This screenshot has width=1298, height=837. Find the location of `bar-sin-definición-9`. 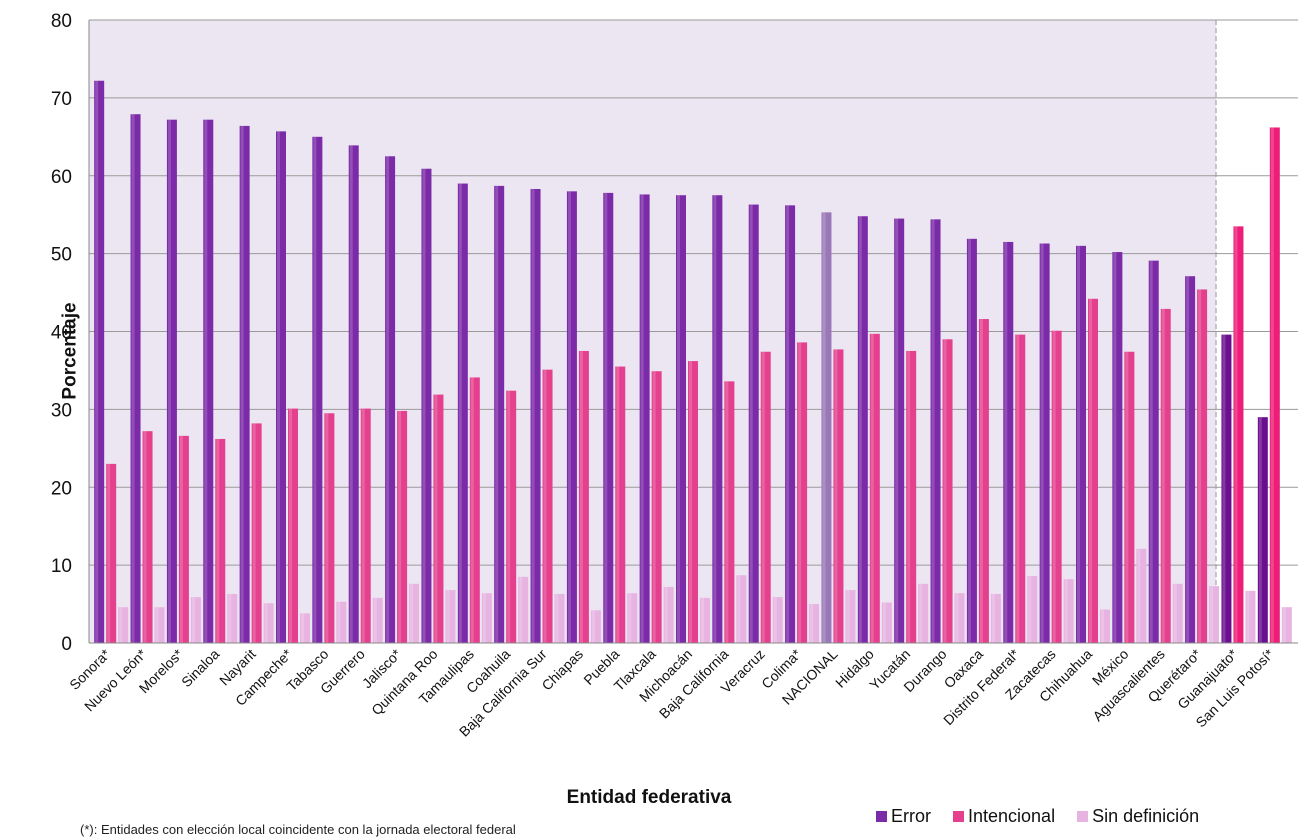

bar-sin-definición-9 is located at coordinates (450, 616).